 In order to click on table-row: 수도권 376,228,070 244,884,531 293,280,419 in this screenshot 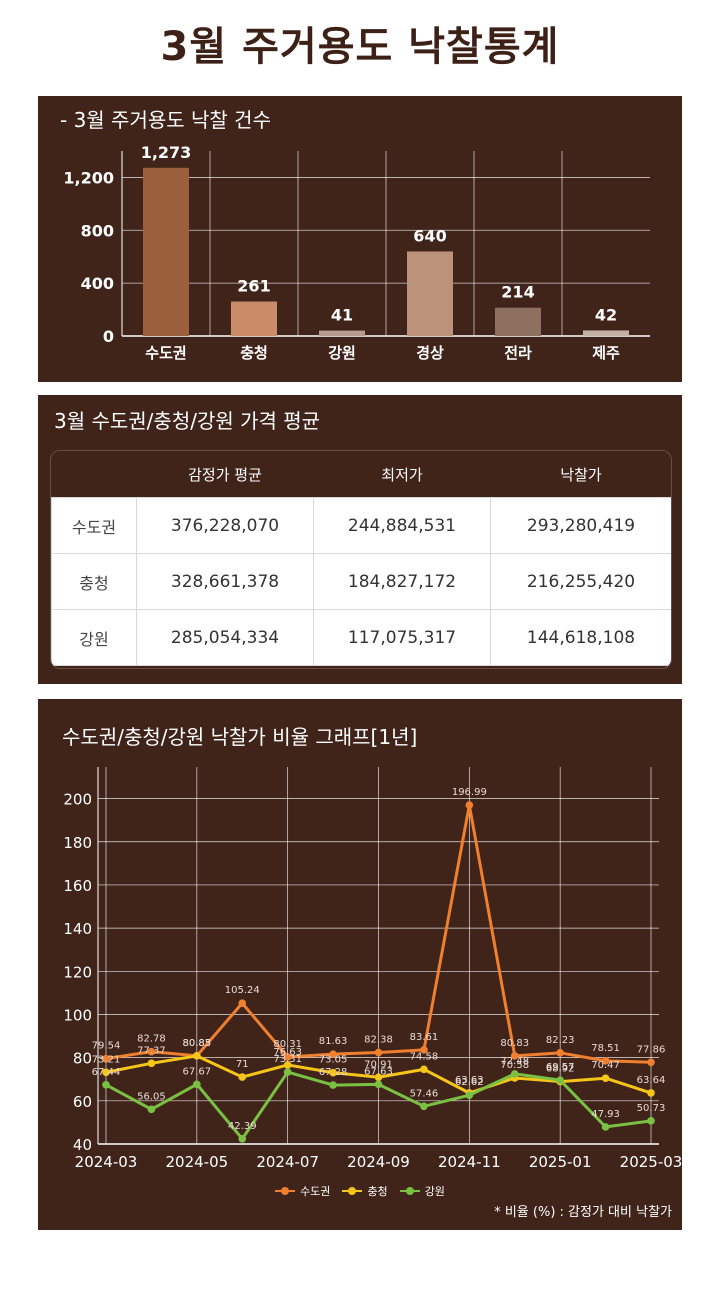, I will do `click(361, 525)`.